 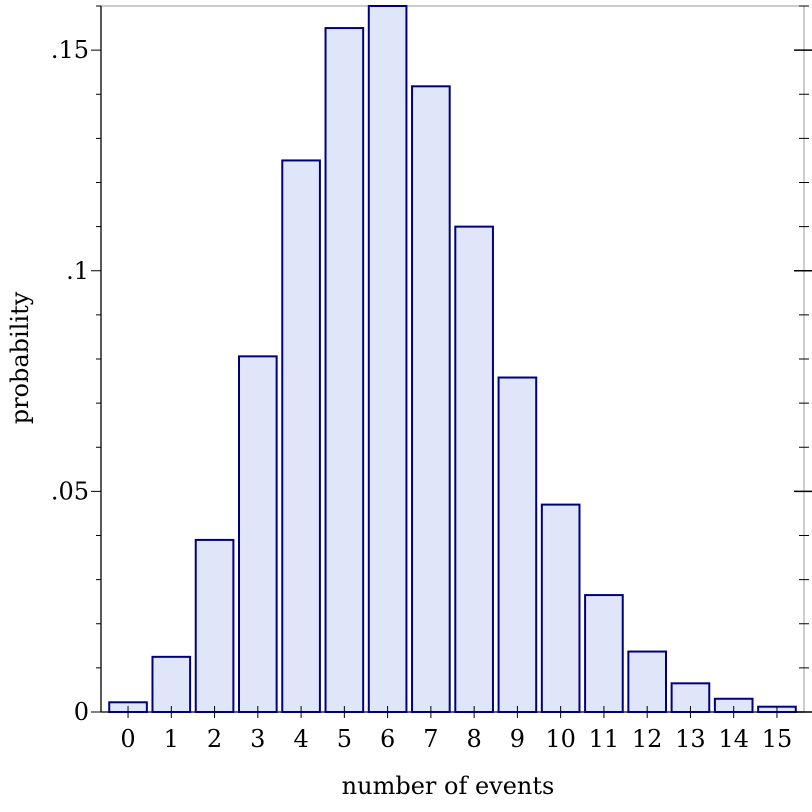 What do you see at coordinates (430, 739) in the screenshot?
I see `x-tick-label-7: 7` at bounding box center [430, 739].